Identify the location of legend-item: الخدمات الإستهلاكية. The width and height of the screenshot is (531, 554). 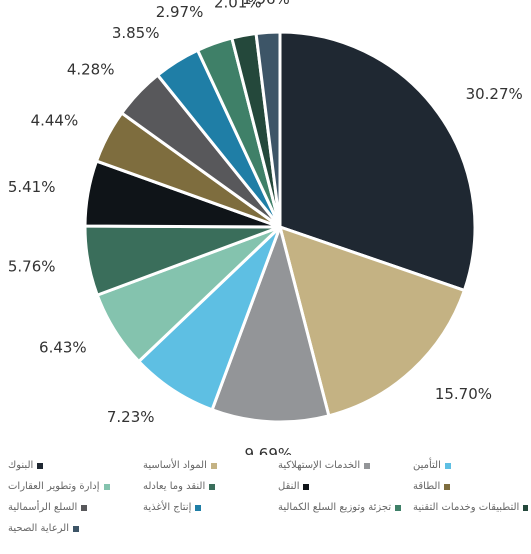
(345, 465).